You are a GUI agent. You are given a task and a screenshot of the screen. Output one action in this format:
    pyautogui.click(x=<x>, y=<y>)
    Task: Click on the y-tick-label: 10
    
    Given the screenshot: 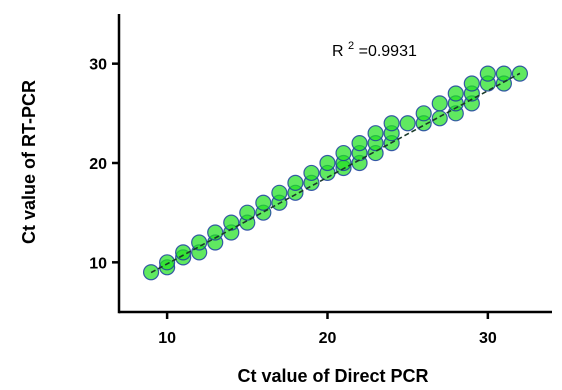 What is the action you would take?
    pyautogui.click(x=98, y=263)
    